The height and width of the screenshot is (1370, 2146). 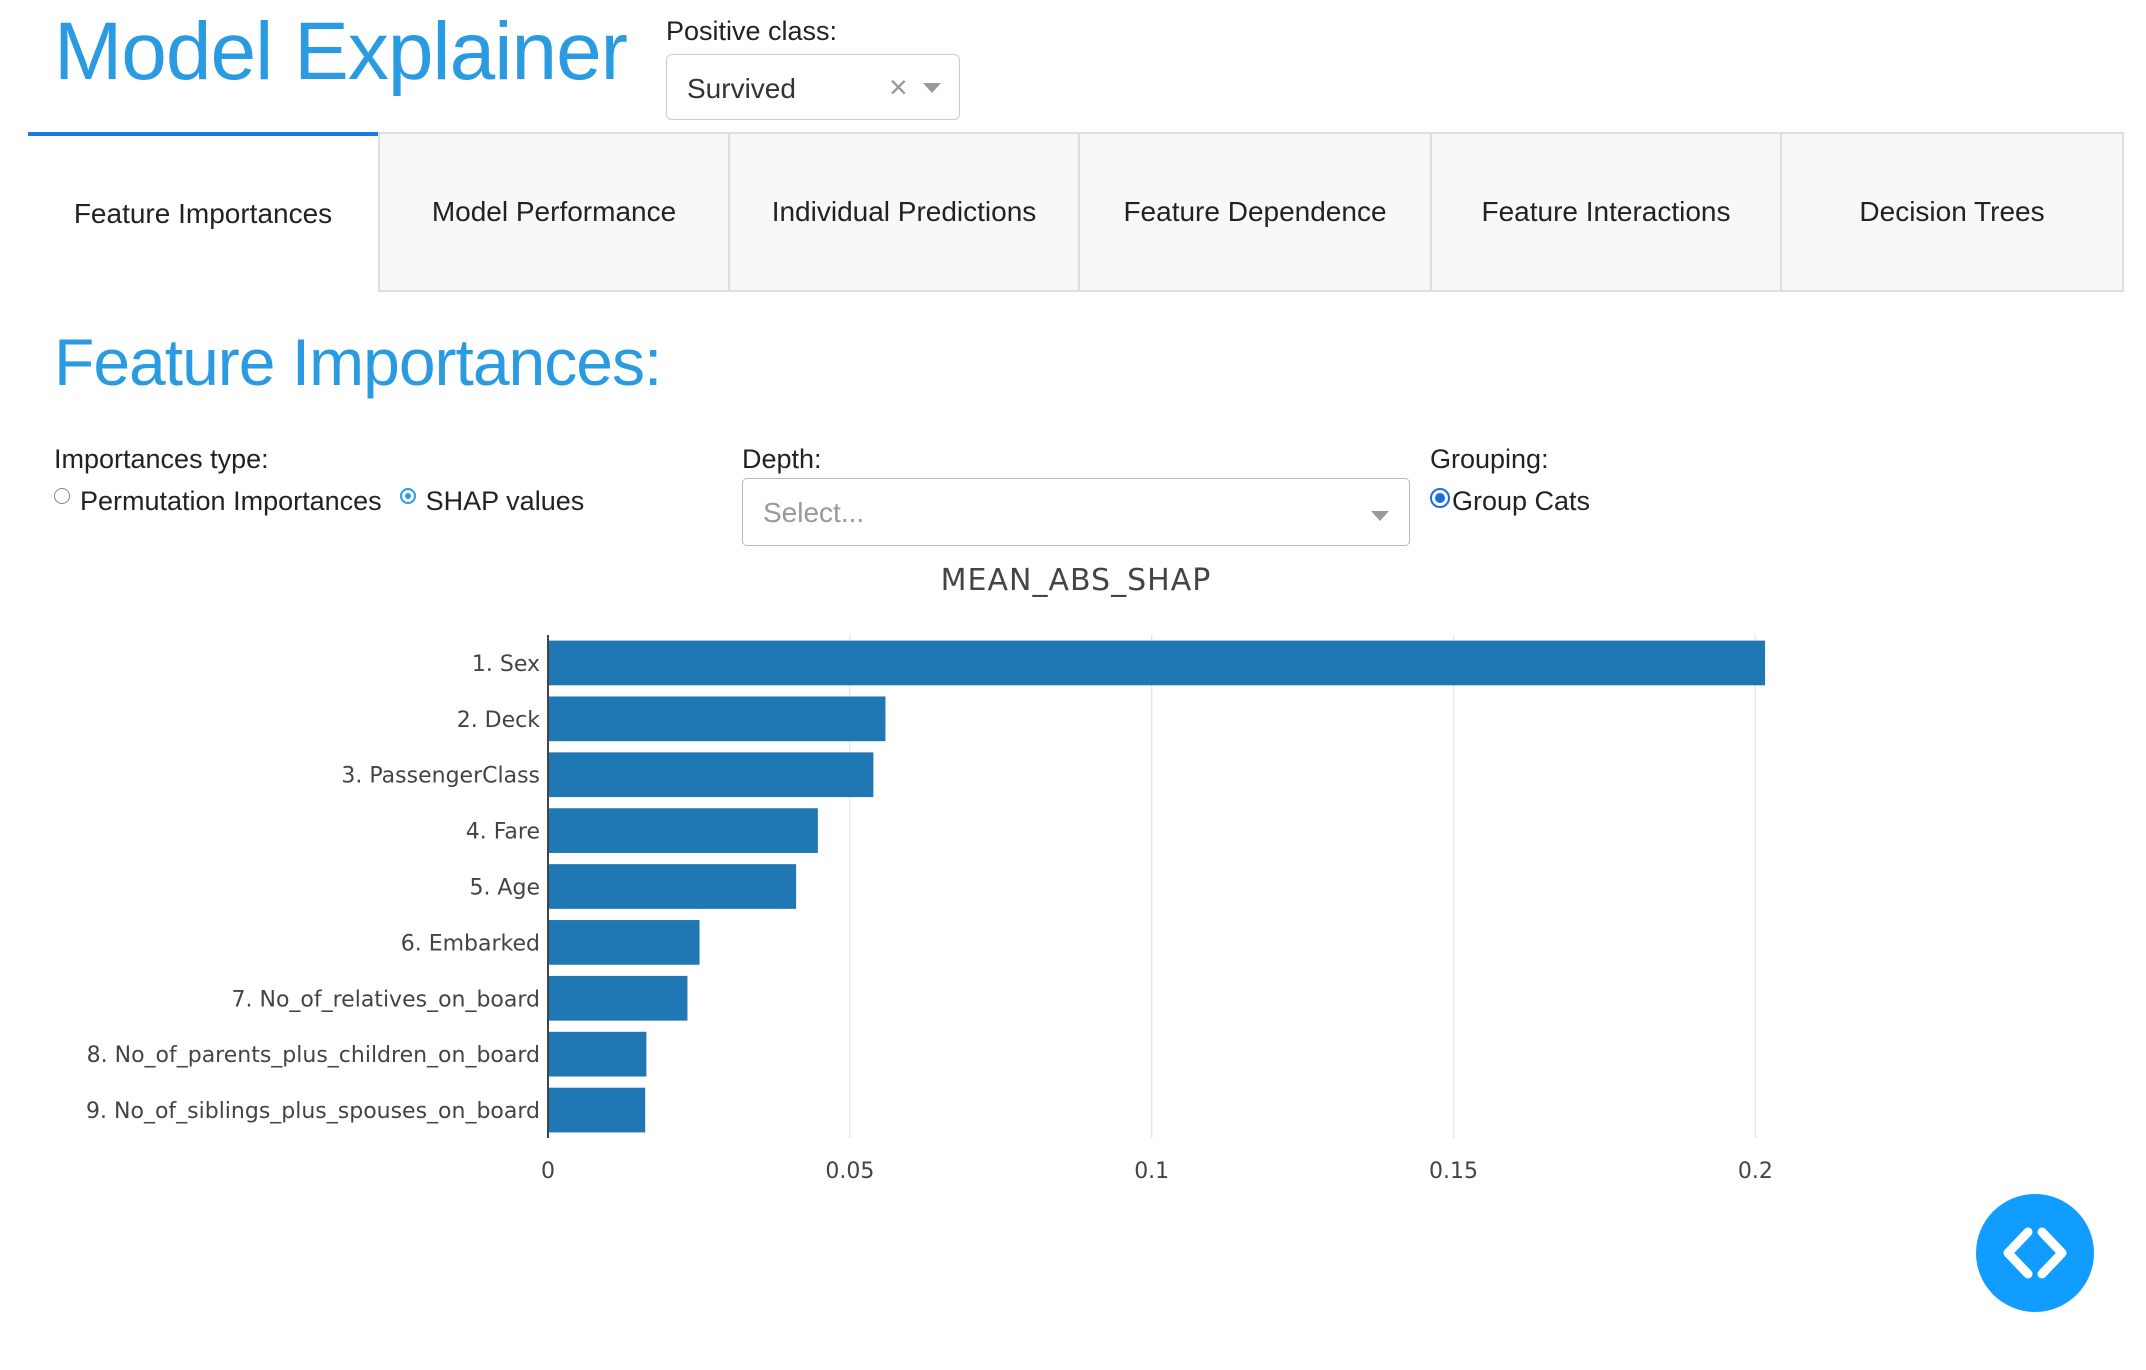 I want to click on tab-individual-predictions: Individual Predictions, so click(x=904, y=212).